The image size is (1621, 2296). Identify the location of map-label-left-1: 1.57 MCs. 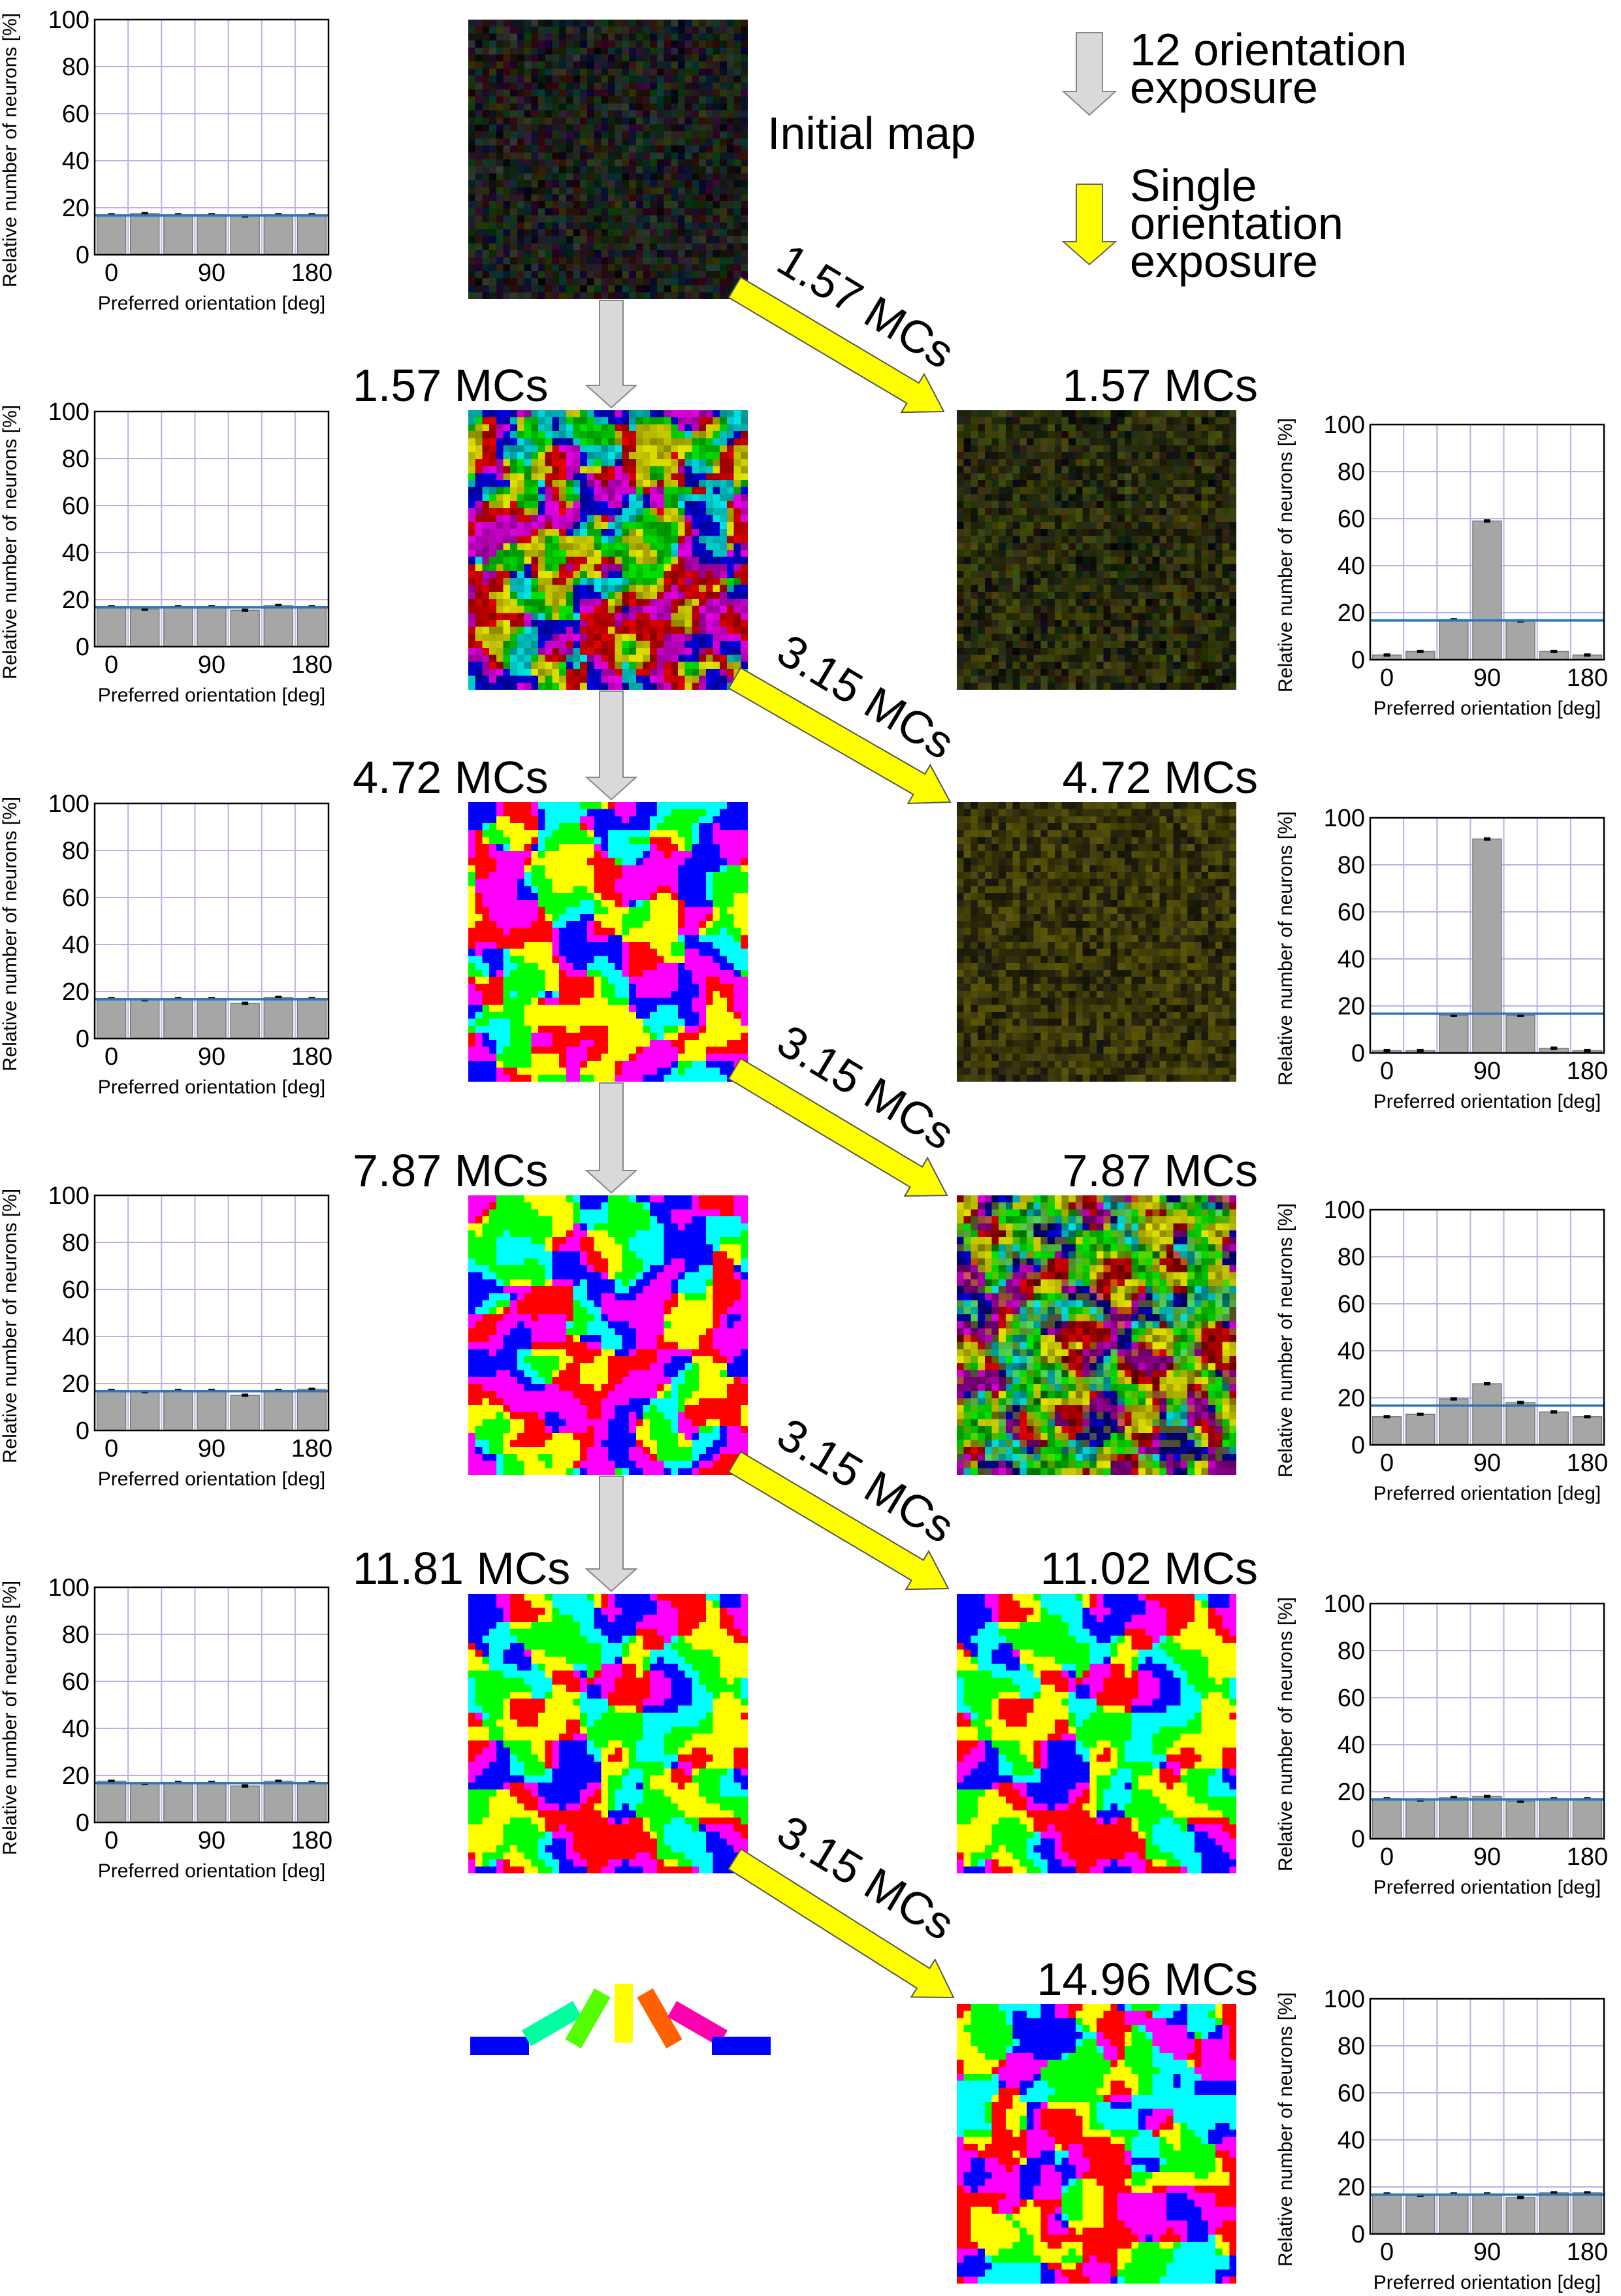
(451, 386).